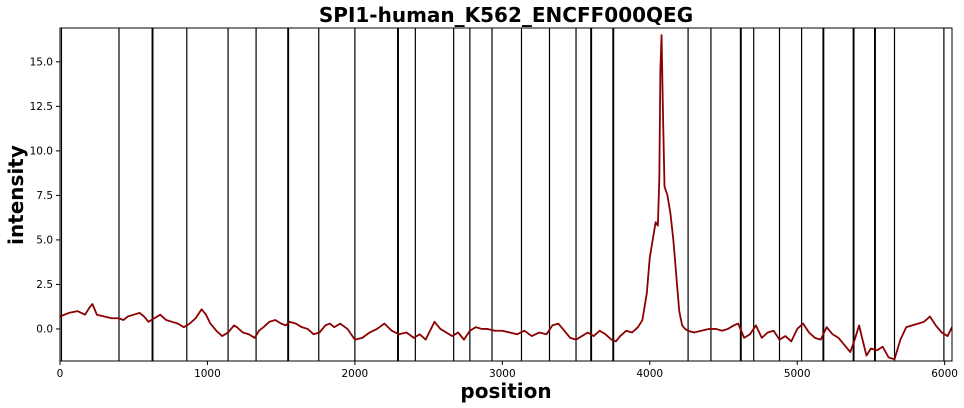 This screenshot has height=408, width=964. Describe the element at coordinates (41, 62) in the screenshot. I see `y-tick-label-6: 15.0` at that location.